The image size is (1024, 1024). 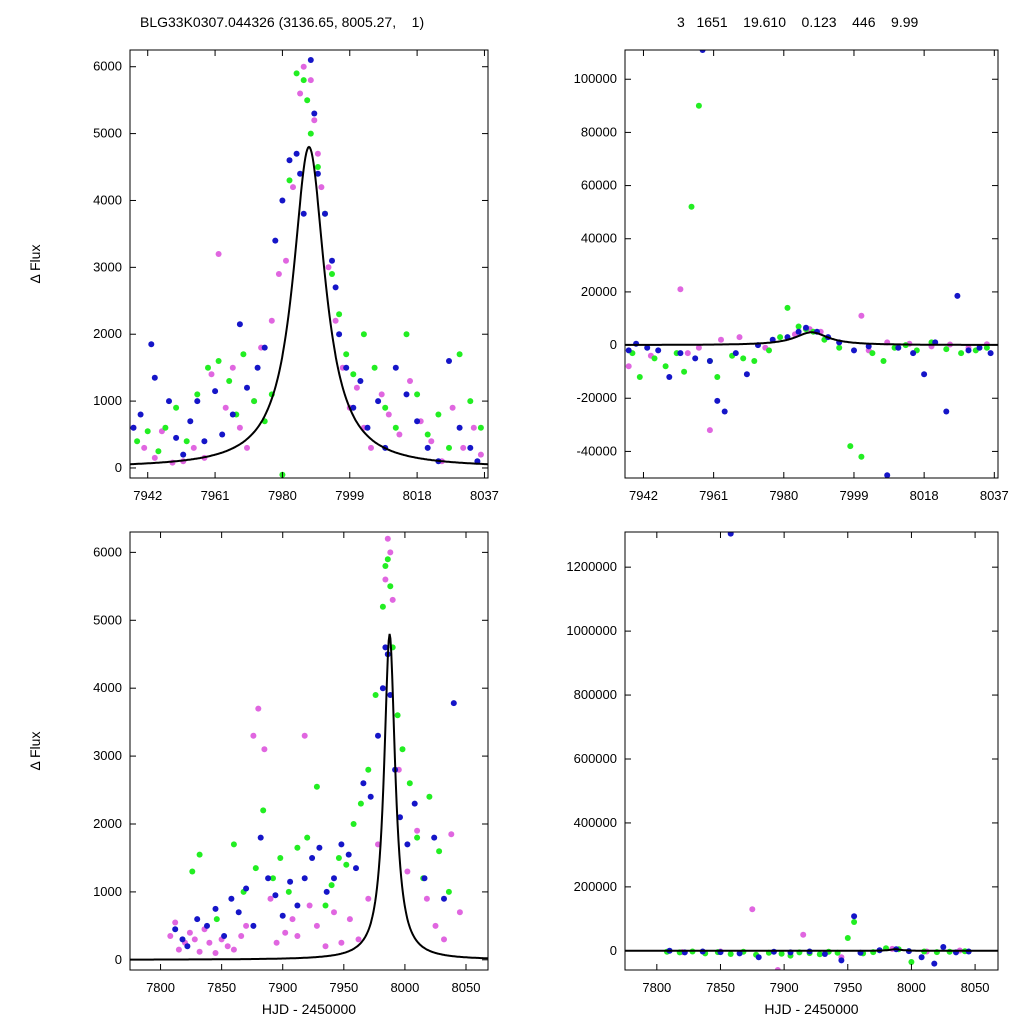 I want to click on y-tick-label: 800000, so click(x=595, y=694).